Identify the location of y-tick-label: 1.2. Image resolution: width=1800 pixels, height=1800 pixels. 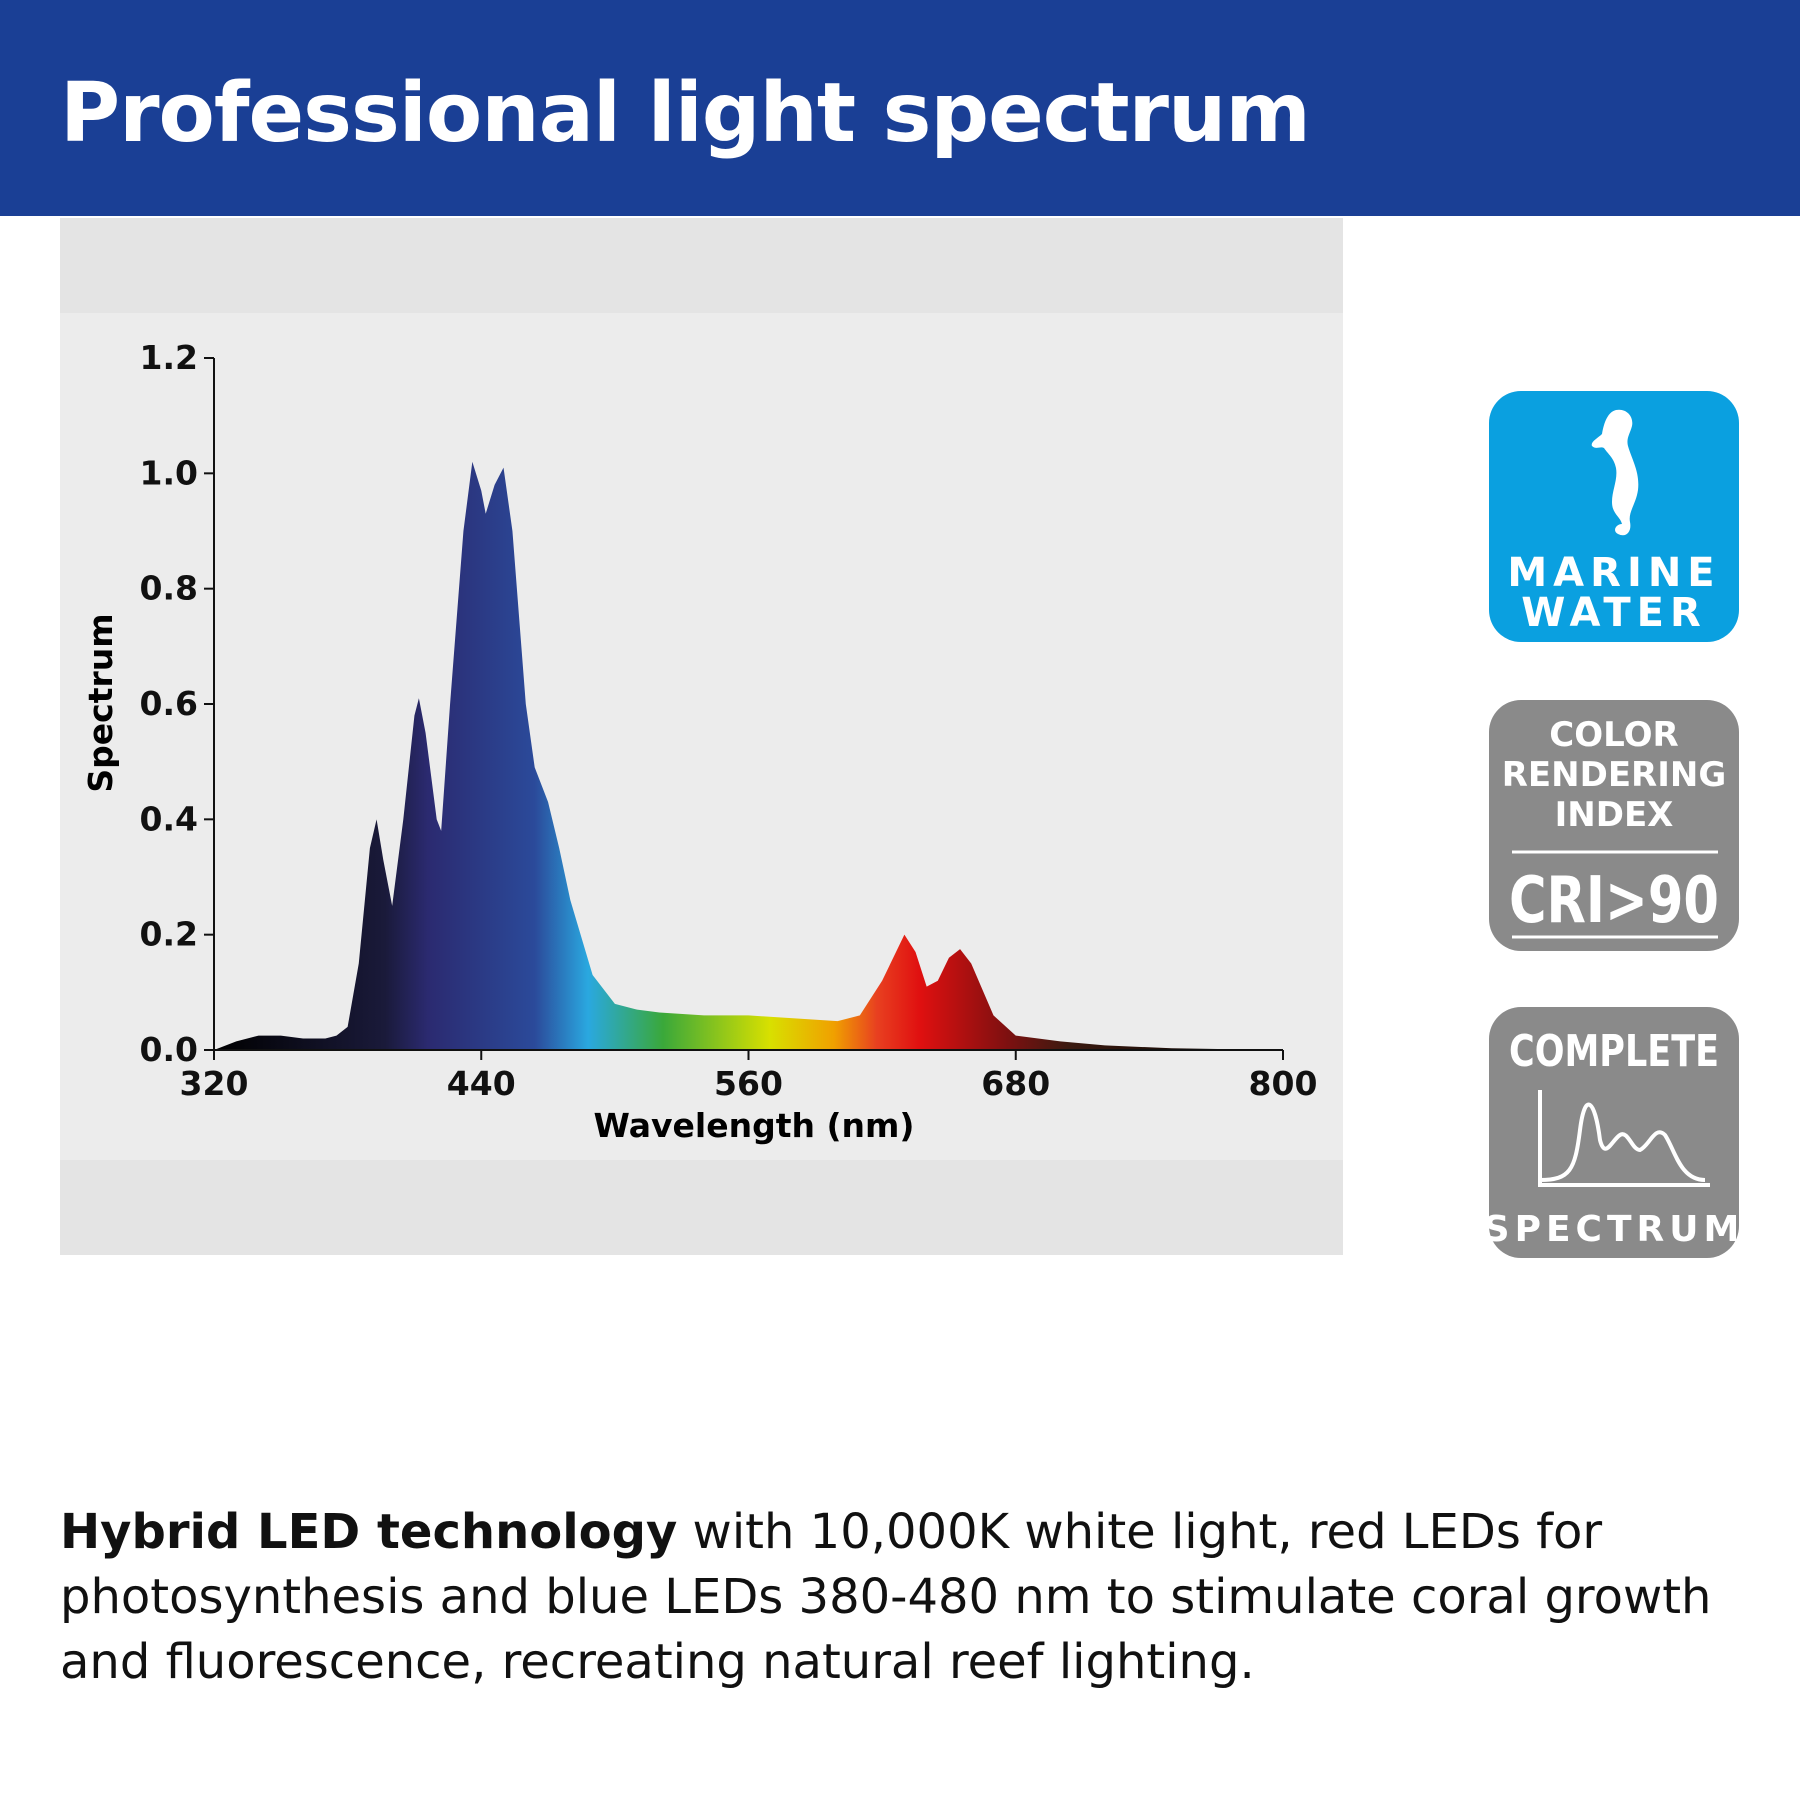
(169, 357).